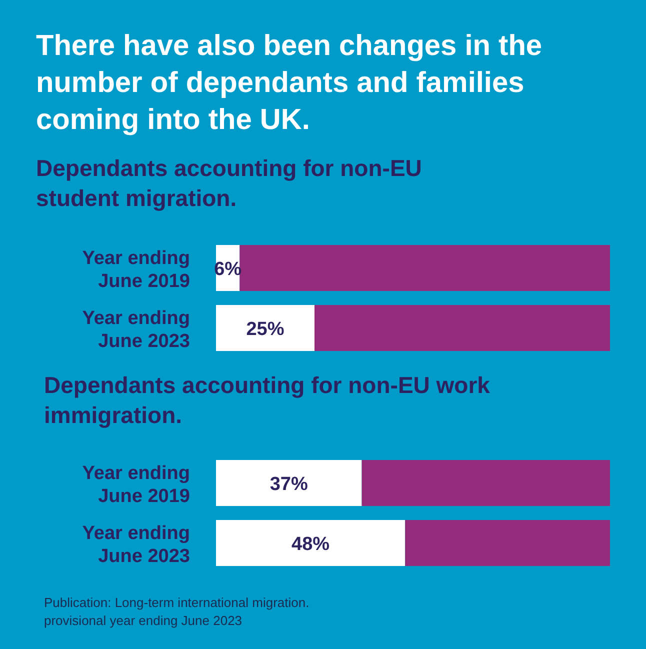 The height and width of the screenshot is (649, 646). I want to click on data-label: 48%, so click(311, 544).